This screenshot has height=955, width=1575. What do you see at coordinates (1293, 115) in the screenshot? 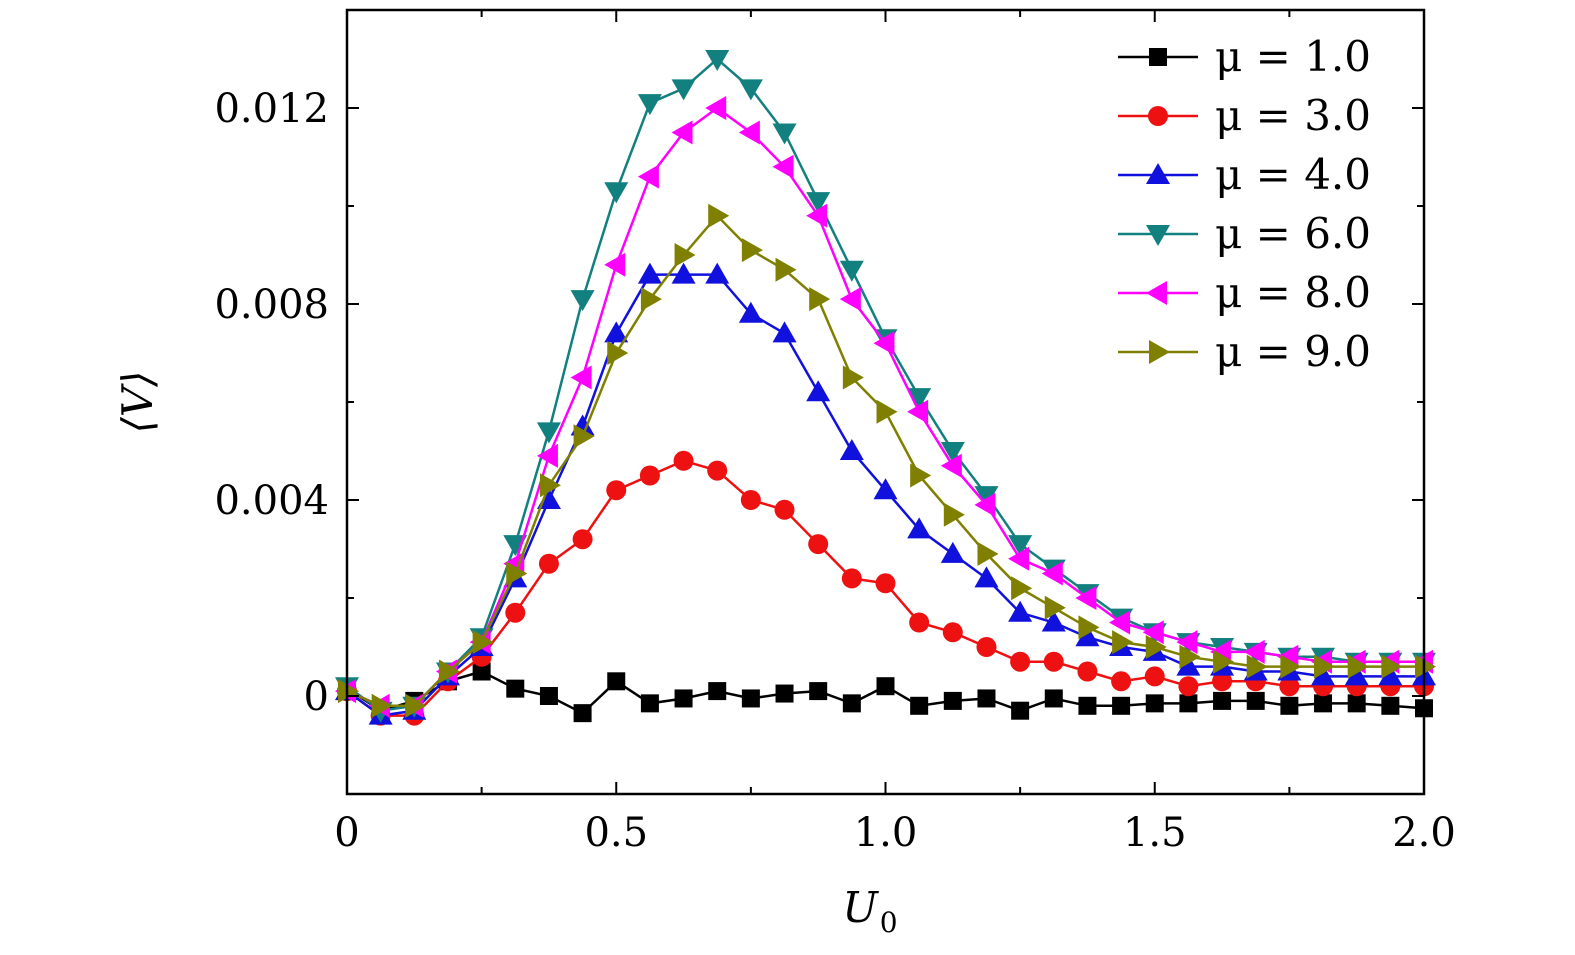
I see `legend-label: μ = 3.0` at bounding box center [1293, 115].